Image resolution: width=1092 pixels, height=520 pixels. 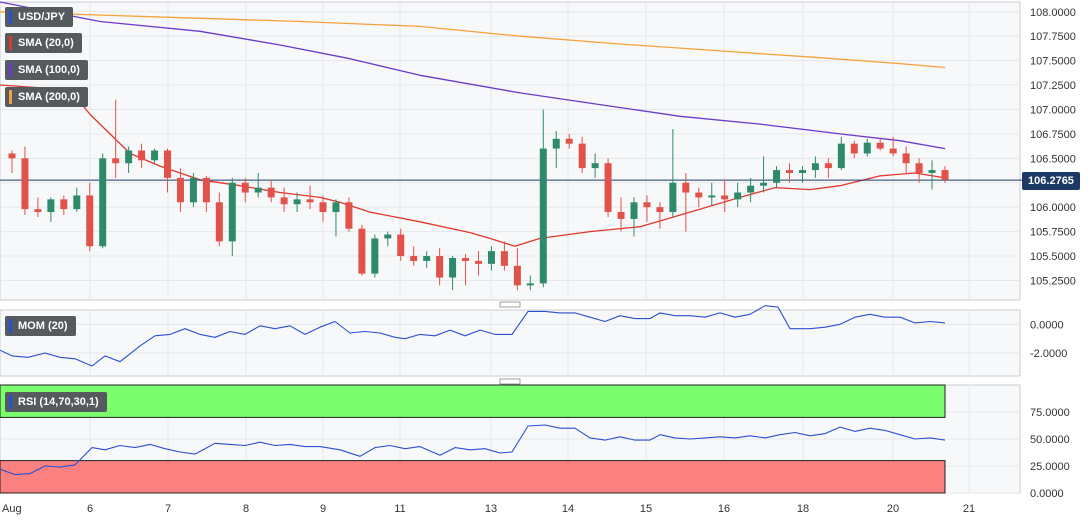 I want to click on sma200-line, so click(x=473, y=40).